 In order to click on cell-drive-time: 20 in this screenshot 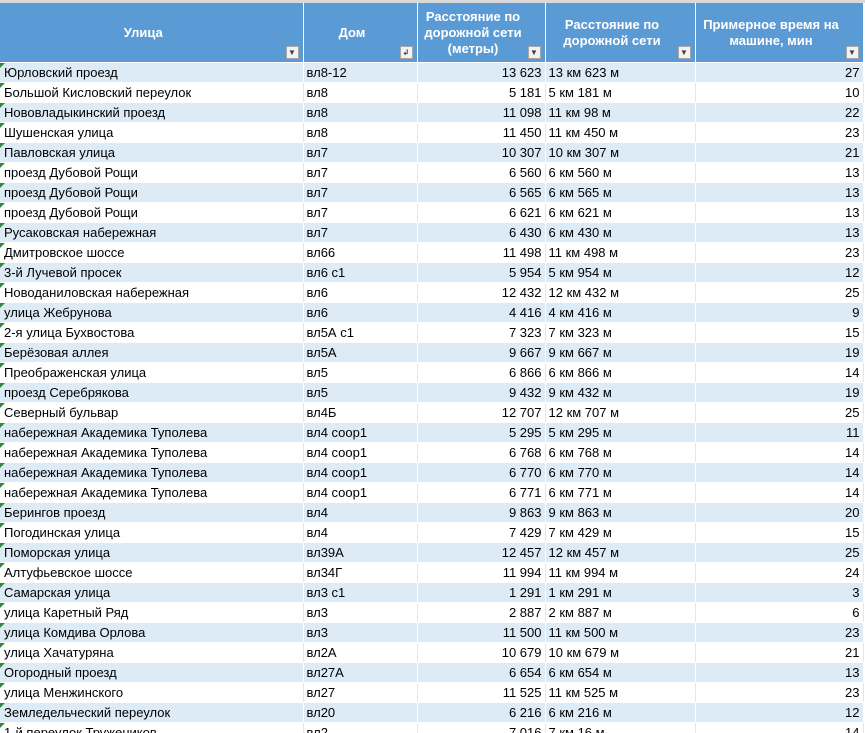, I will do `click(779, 512)`.